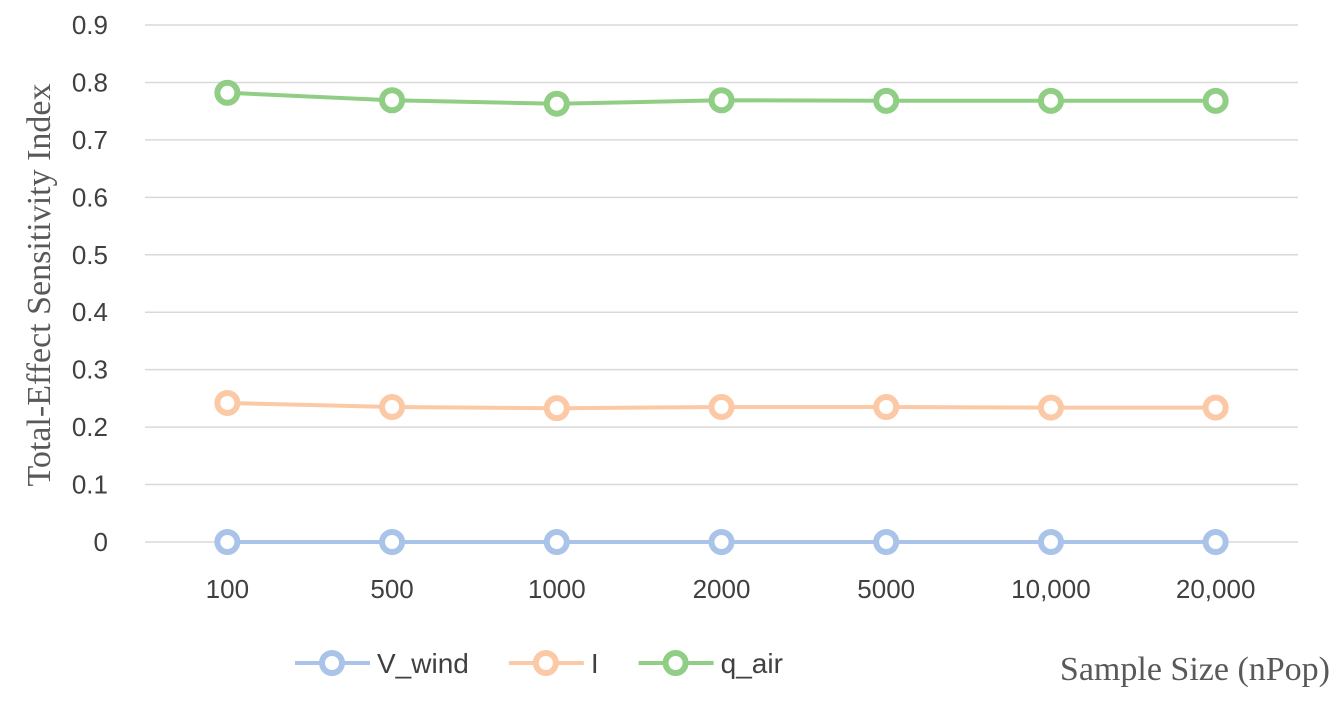 This screenshot has width=1342, height=711. Describe the element at coordinates (90, 255) in the screenshot. I see `y-tick-label: 0.5` at that location.